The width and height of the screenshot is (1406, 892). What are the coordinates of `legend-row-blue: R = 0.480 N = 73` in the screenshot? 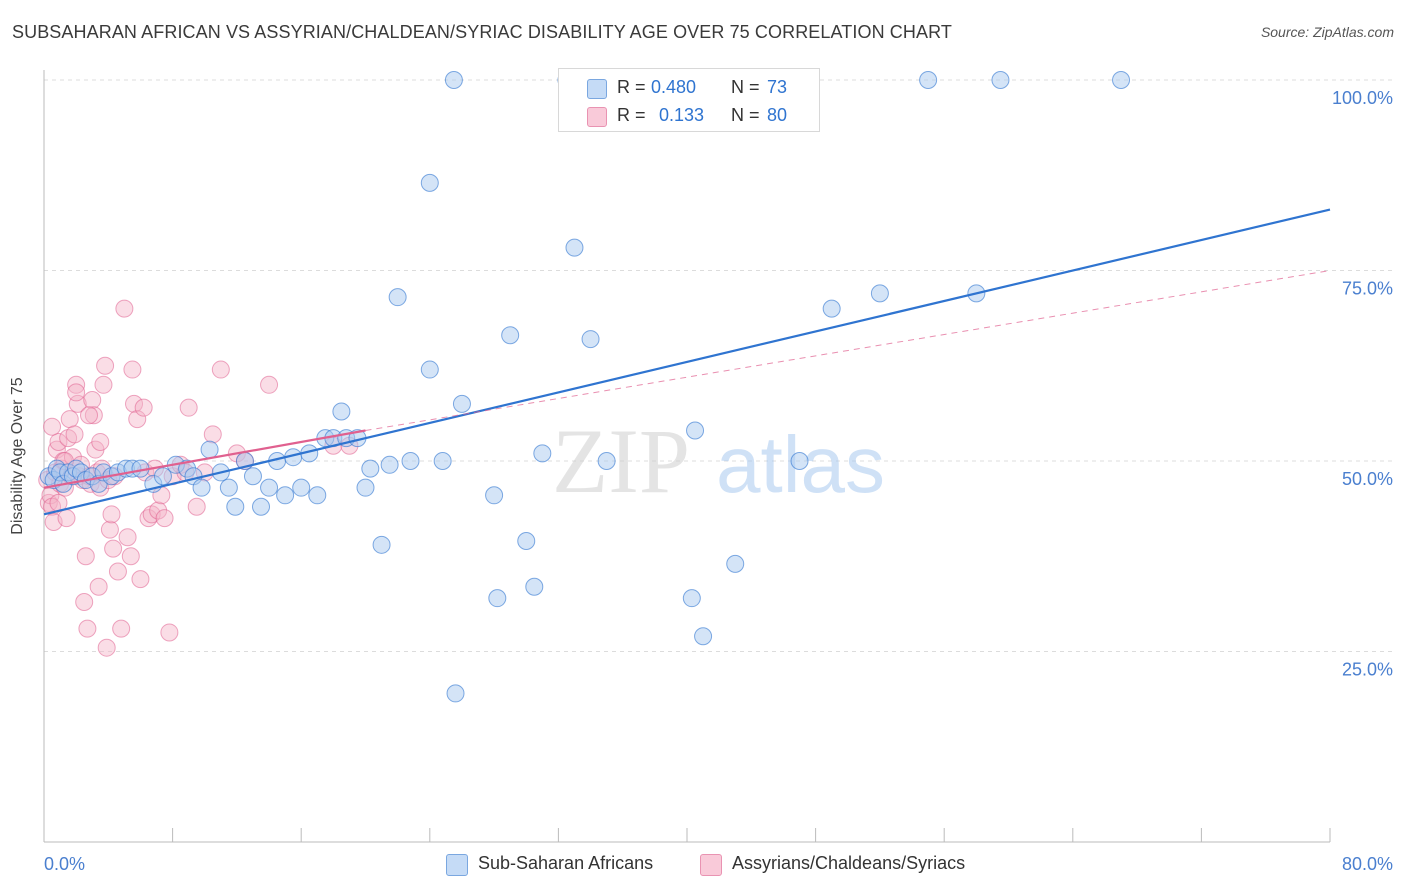 It's located at (689, 87).